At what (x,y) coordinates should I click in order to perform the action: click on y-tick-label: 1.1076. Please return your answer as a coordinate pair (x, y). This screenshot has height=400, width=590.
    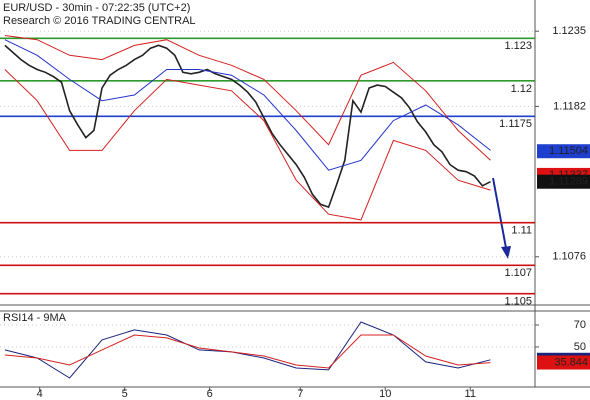
    Looking at the image, I should click on (569, 257).